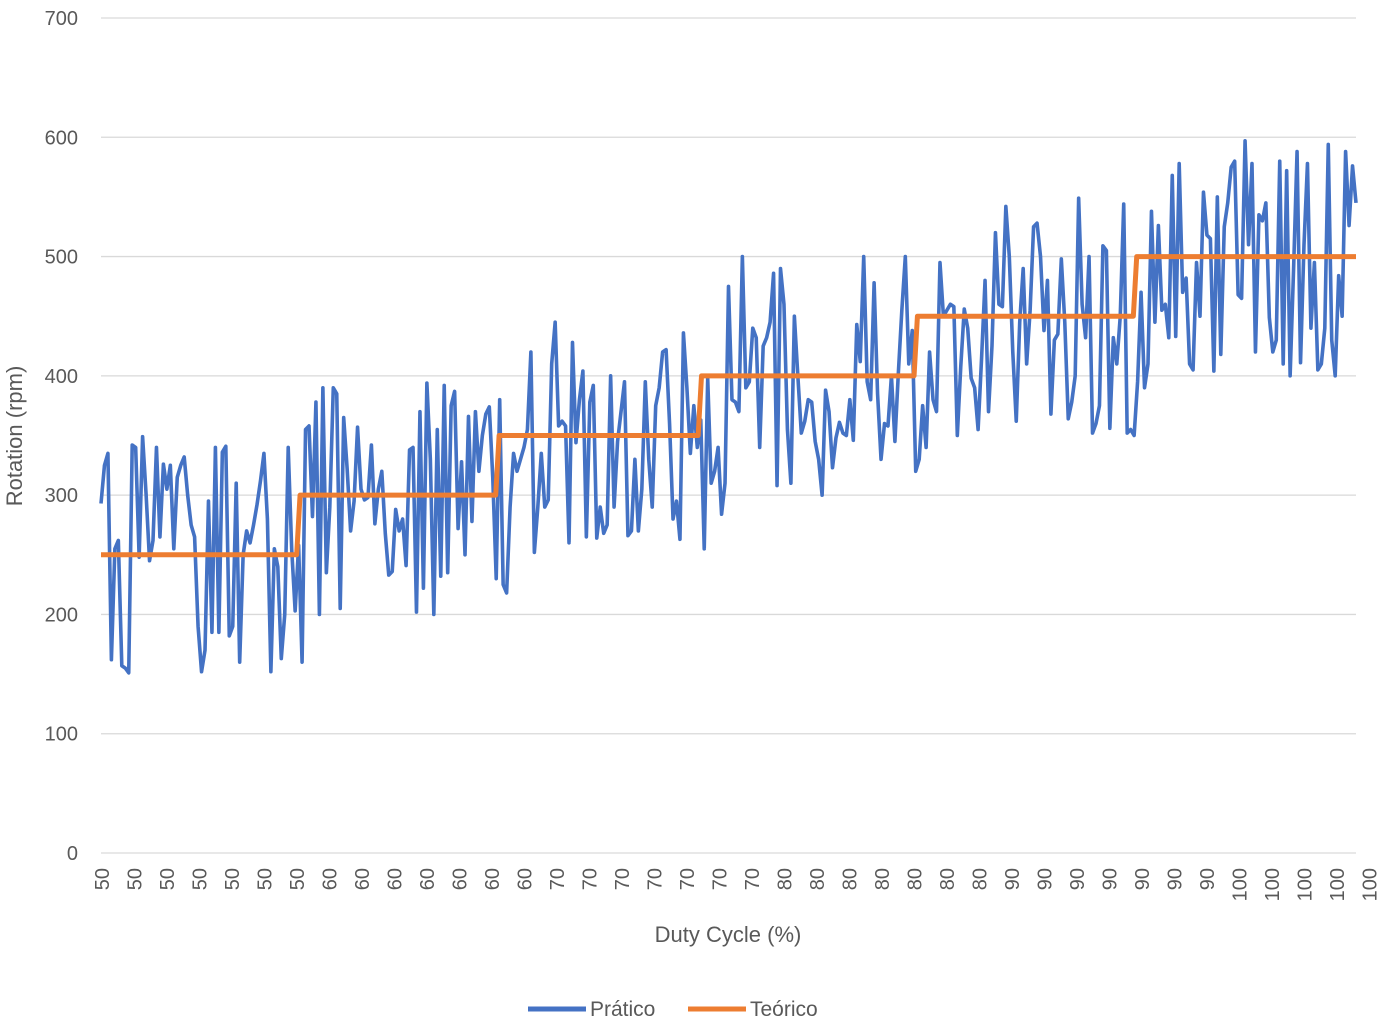 The height and width of the screenshot is (1028, 1382). Describe the element at coordinates (61, 258) in the screenshot. I see `y-tick-label: 500` at that location.